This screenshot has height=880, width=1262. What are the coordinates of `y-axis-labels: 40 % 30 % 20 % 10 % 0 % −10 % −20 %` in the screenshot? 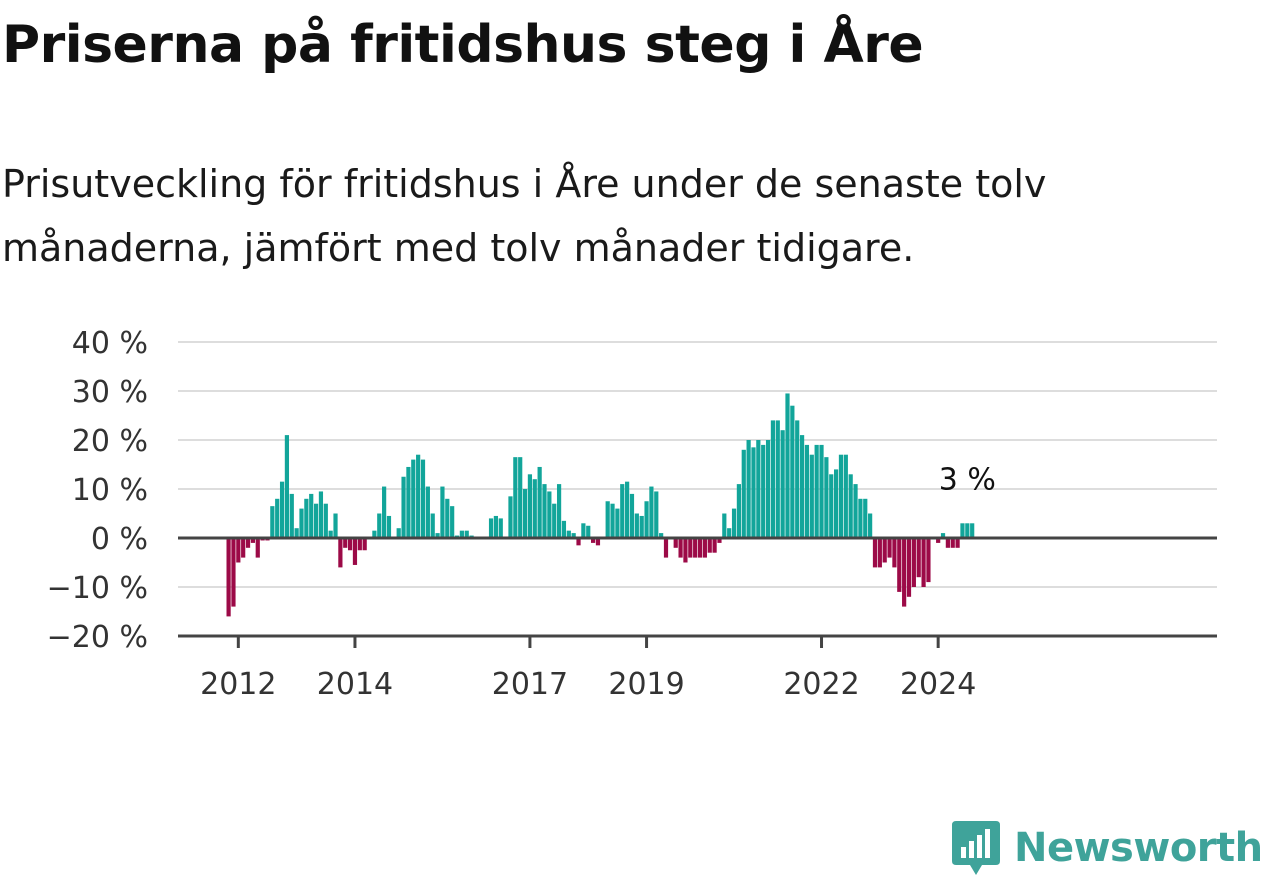 It's located at (97, 490).